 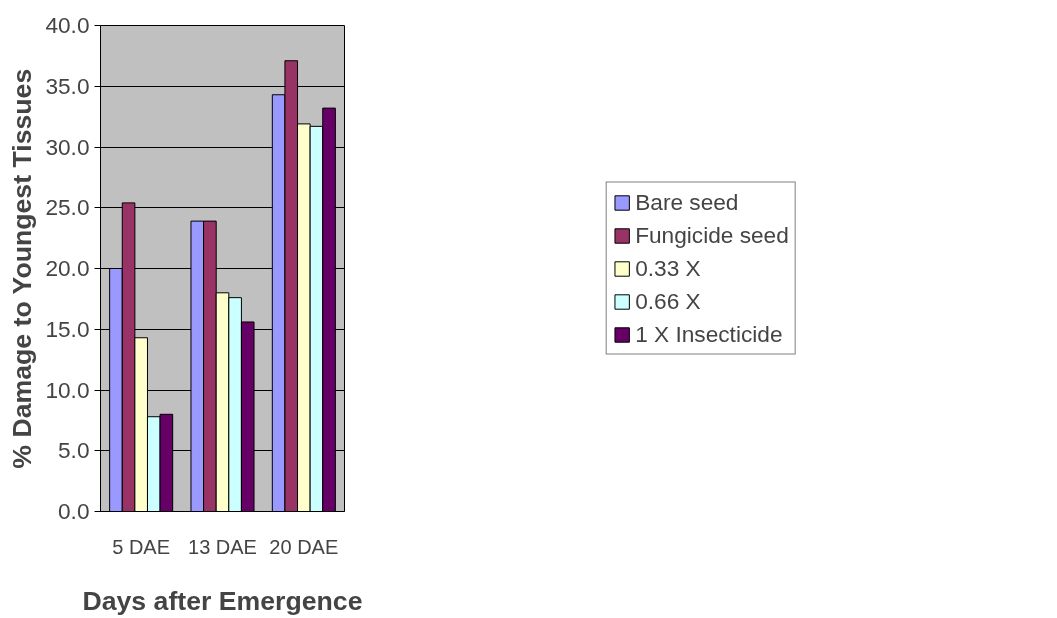 I want to click on x-tick-label: 5 DAE, so click(x=141, y=546).